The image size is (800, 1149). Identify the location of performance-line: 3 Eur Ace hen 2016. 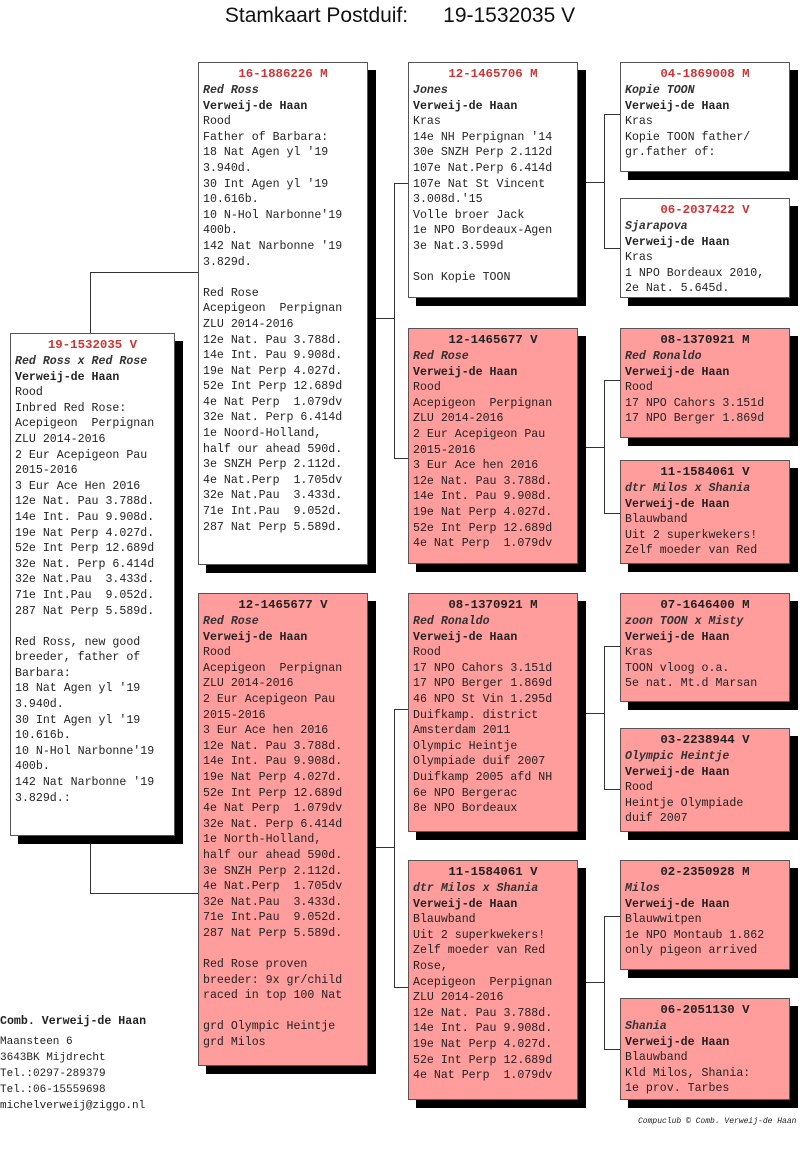
(266, 731).